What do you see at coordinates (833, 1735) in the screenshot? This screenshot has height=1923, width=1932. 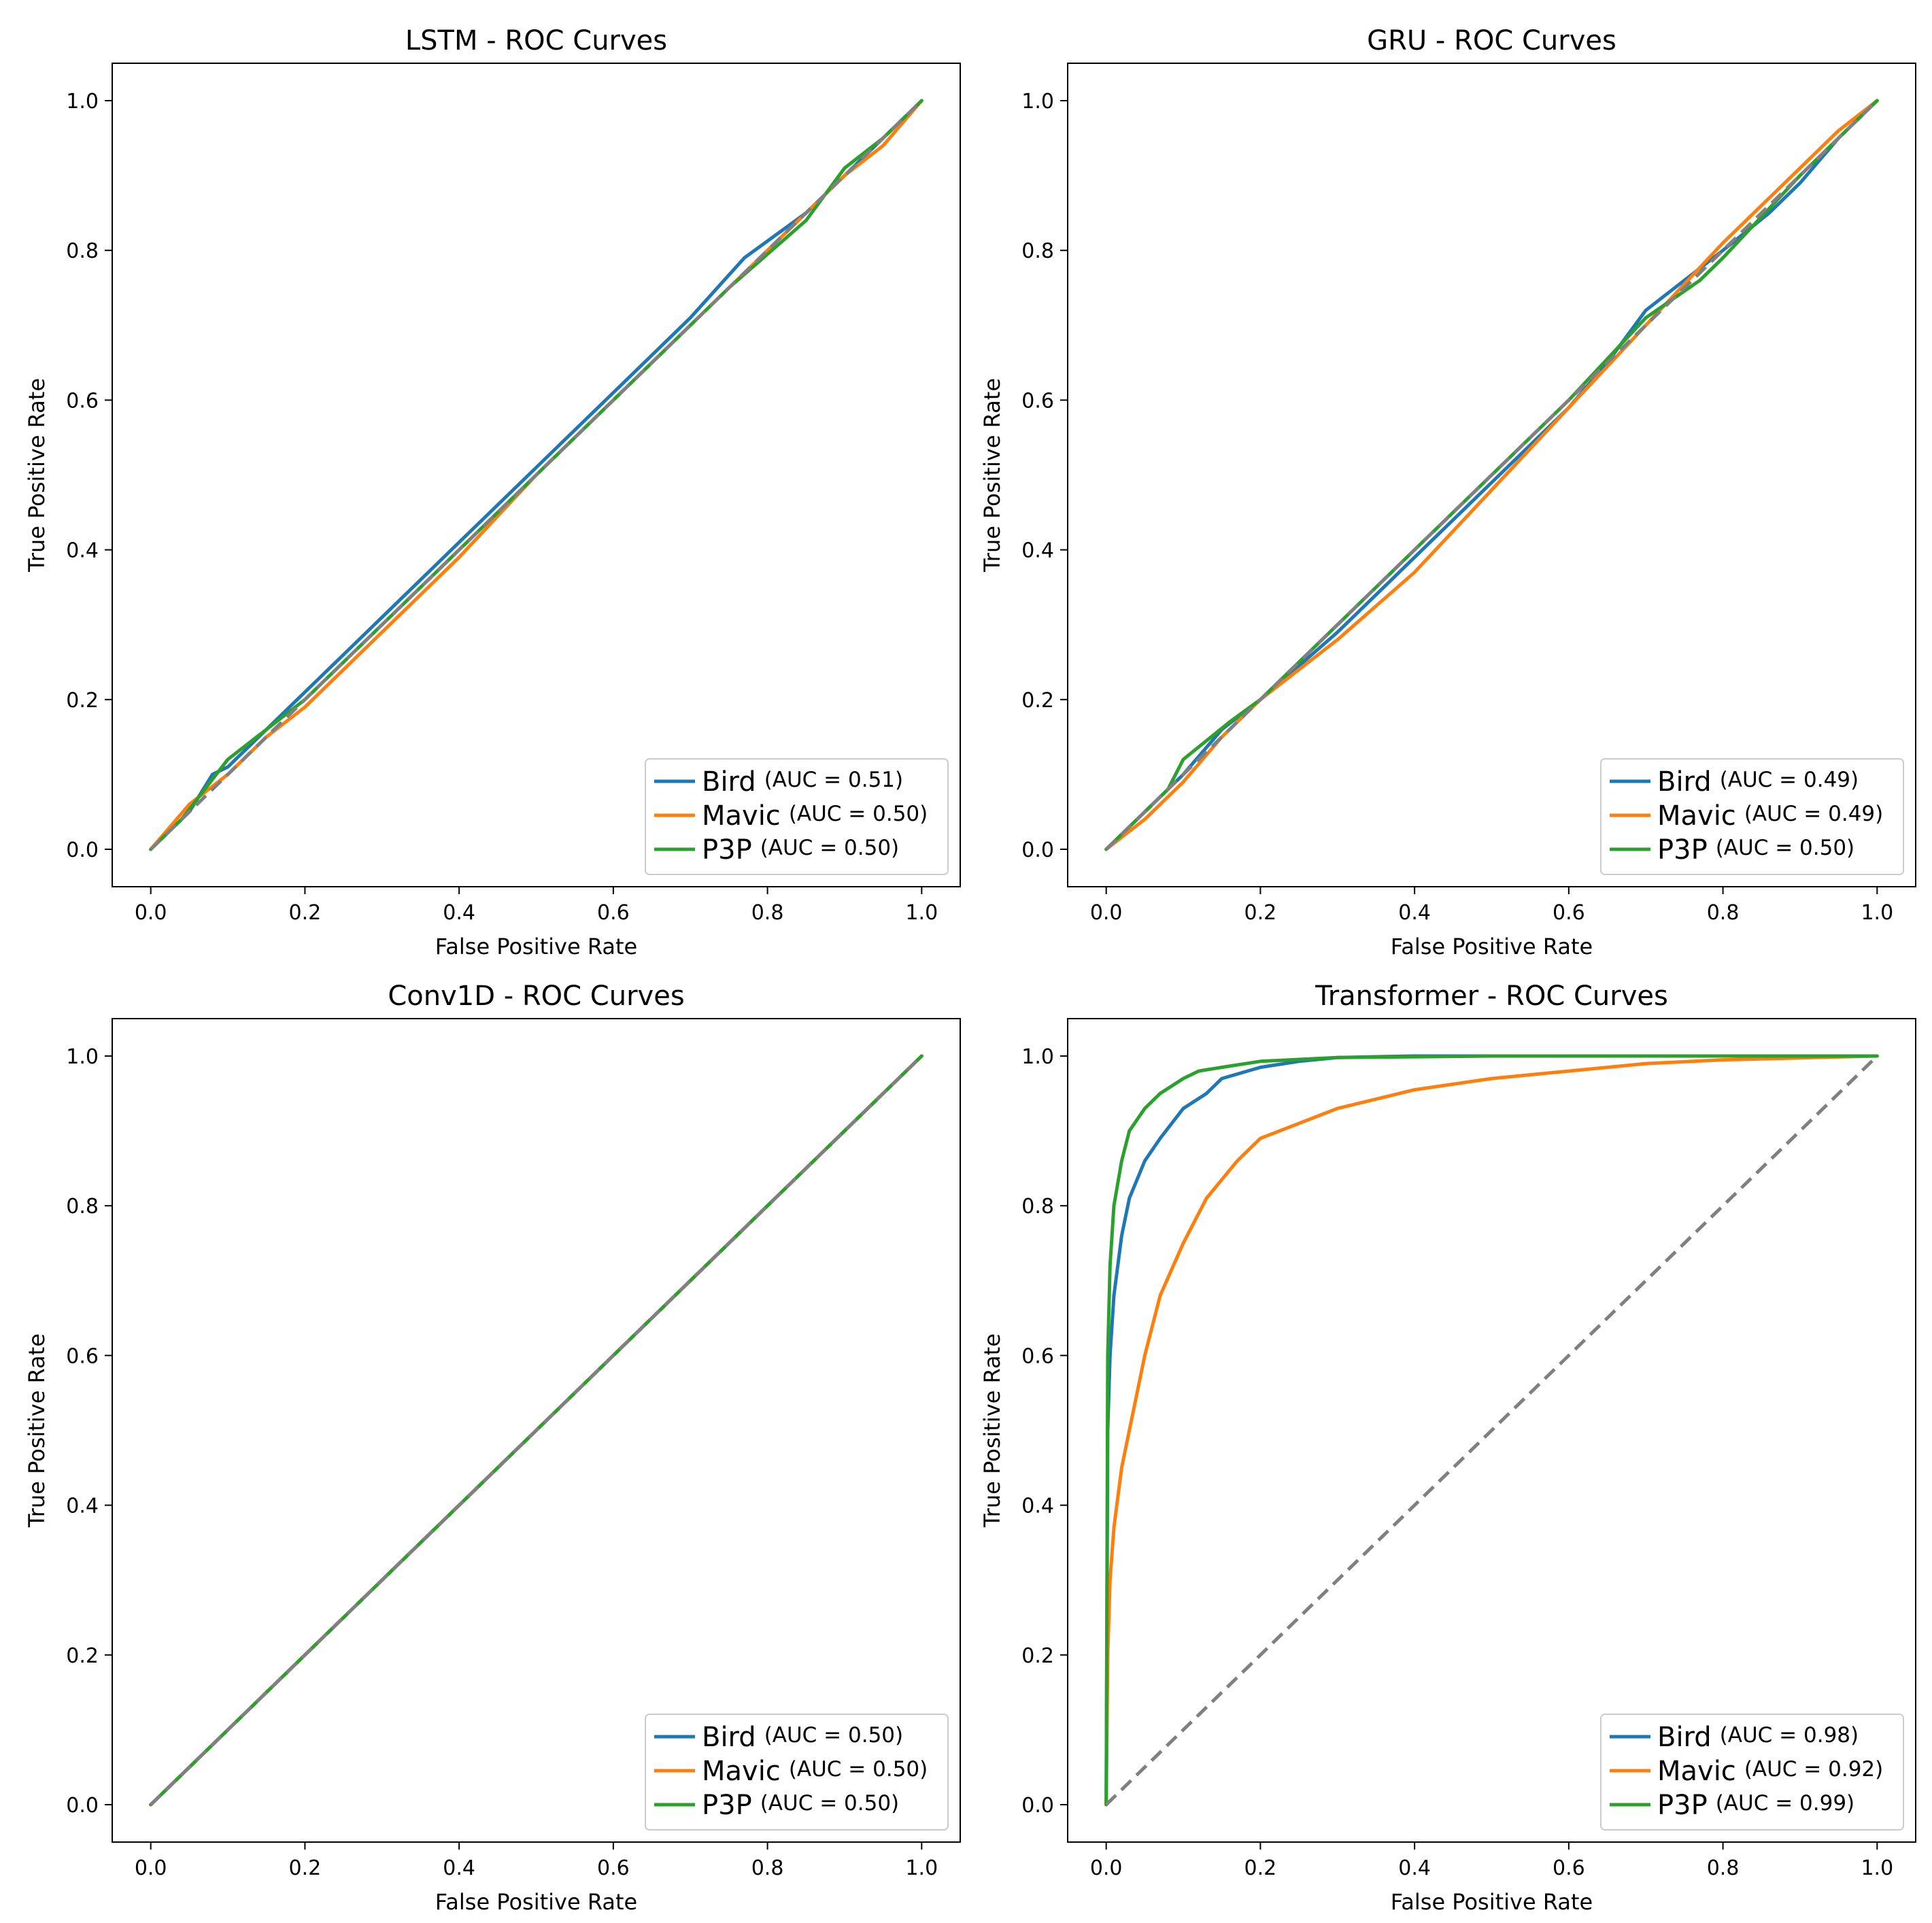 I see `legend-auc-bird: (AUC = 0.50)` at bounding box center [833, 1735].